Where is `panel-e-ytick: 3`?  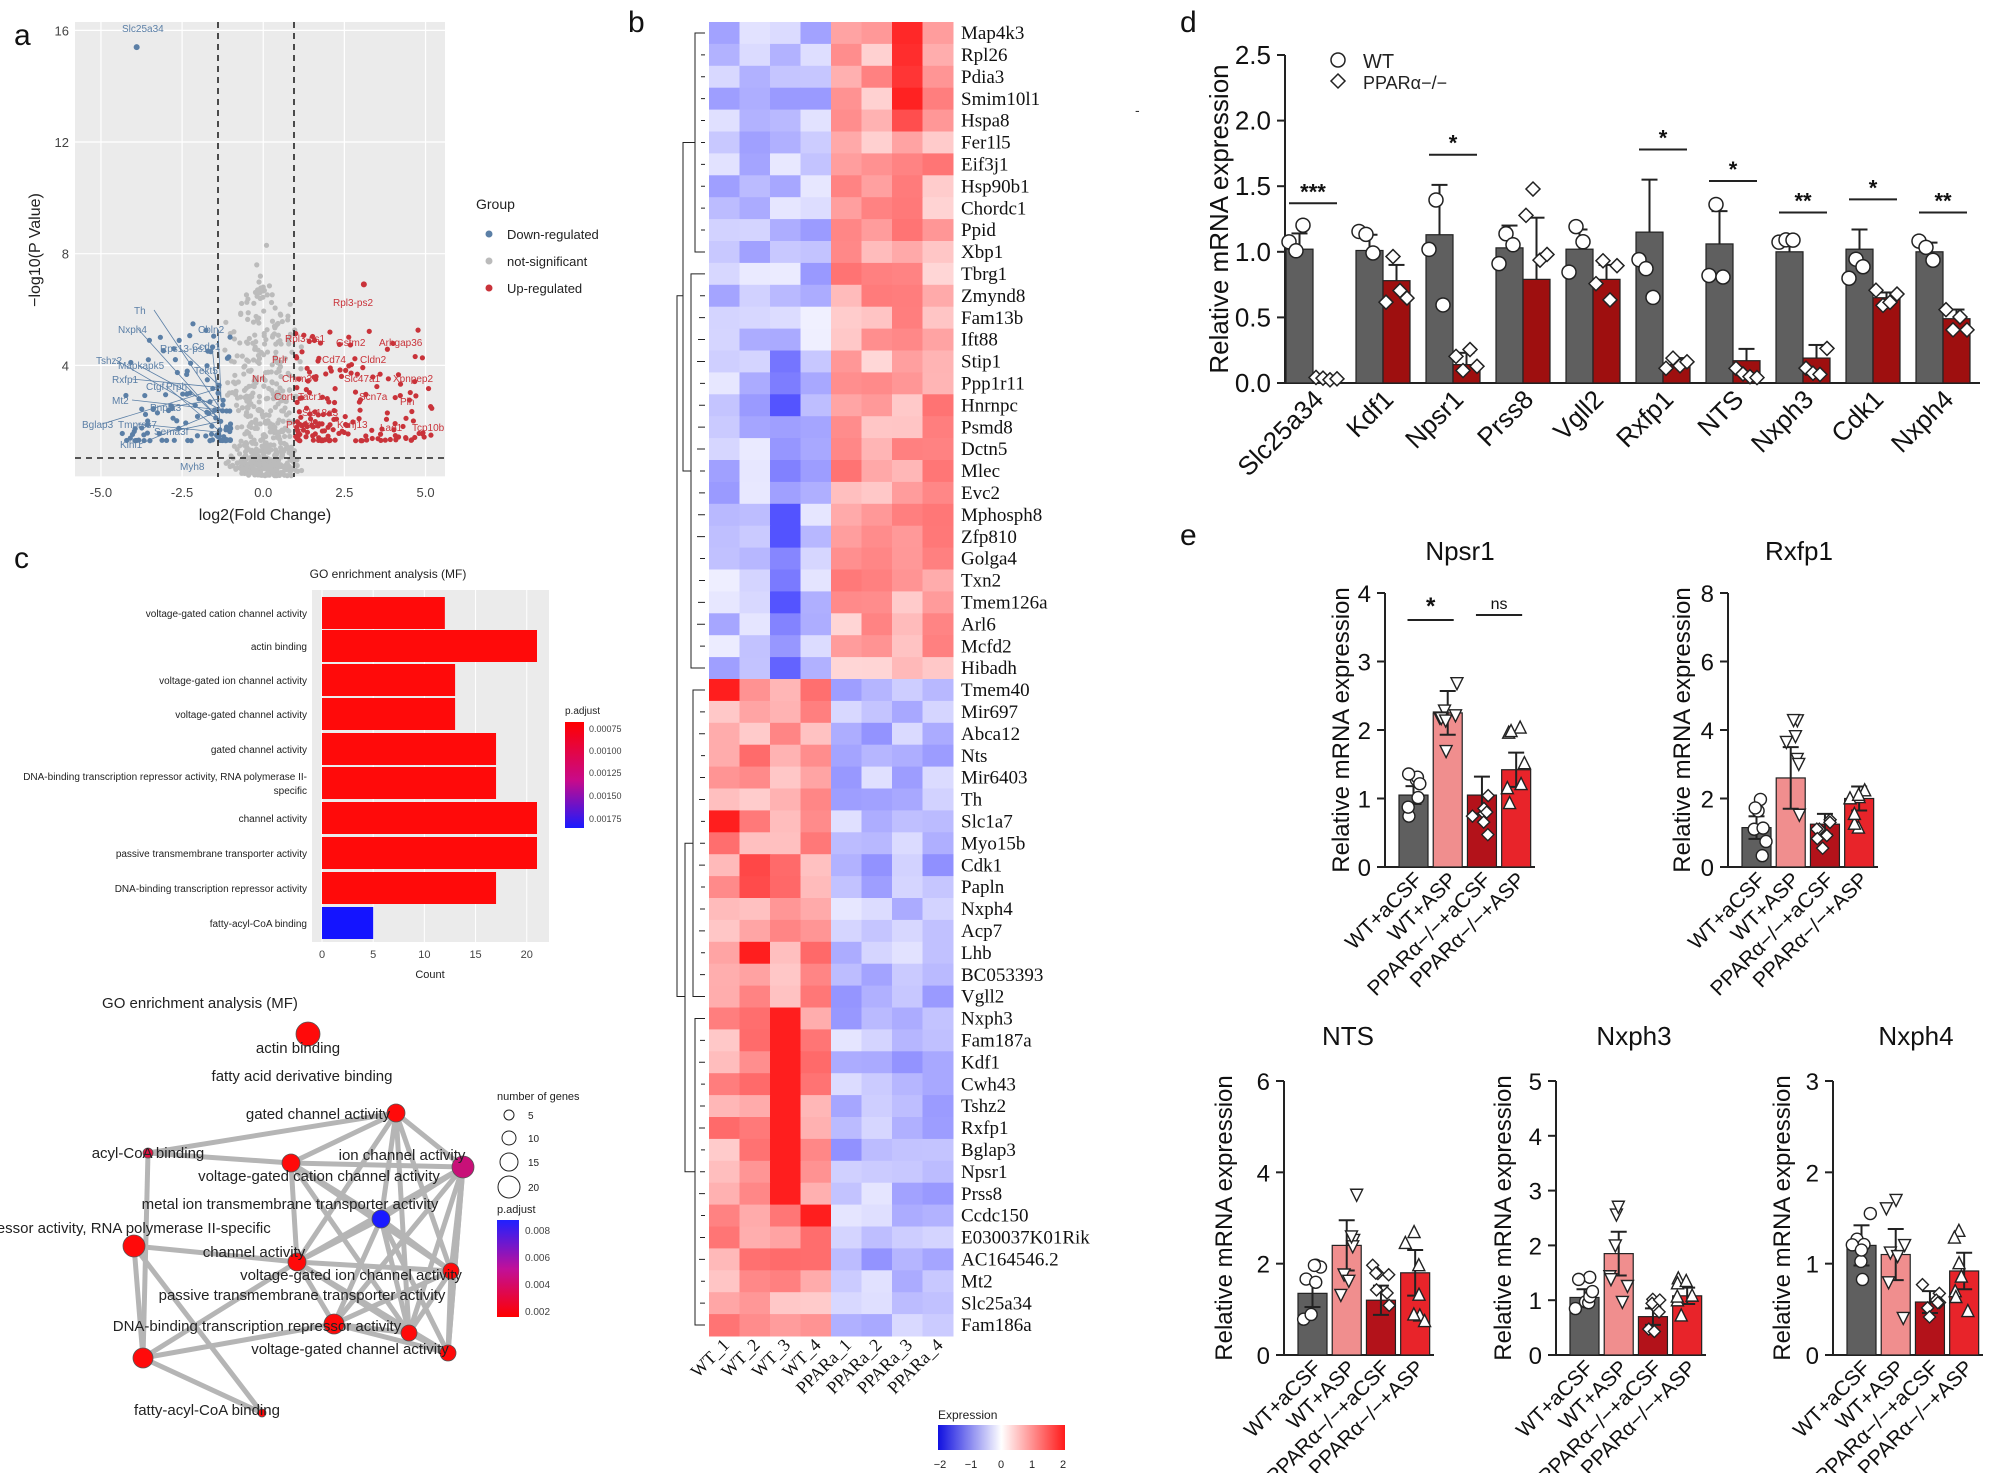
panel-e-ytick: 3 is located at coordinates (1364, 663).